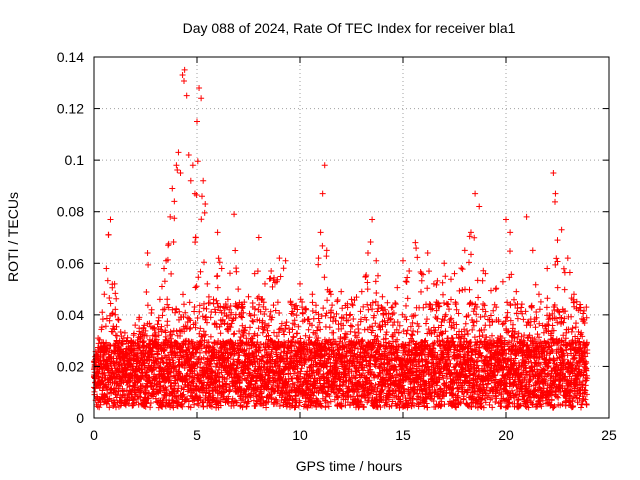  What do you see at coordinates (403, 435) in the screenshot?
I see `x-tick-label: 15` at bounding box center [403, 435].